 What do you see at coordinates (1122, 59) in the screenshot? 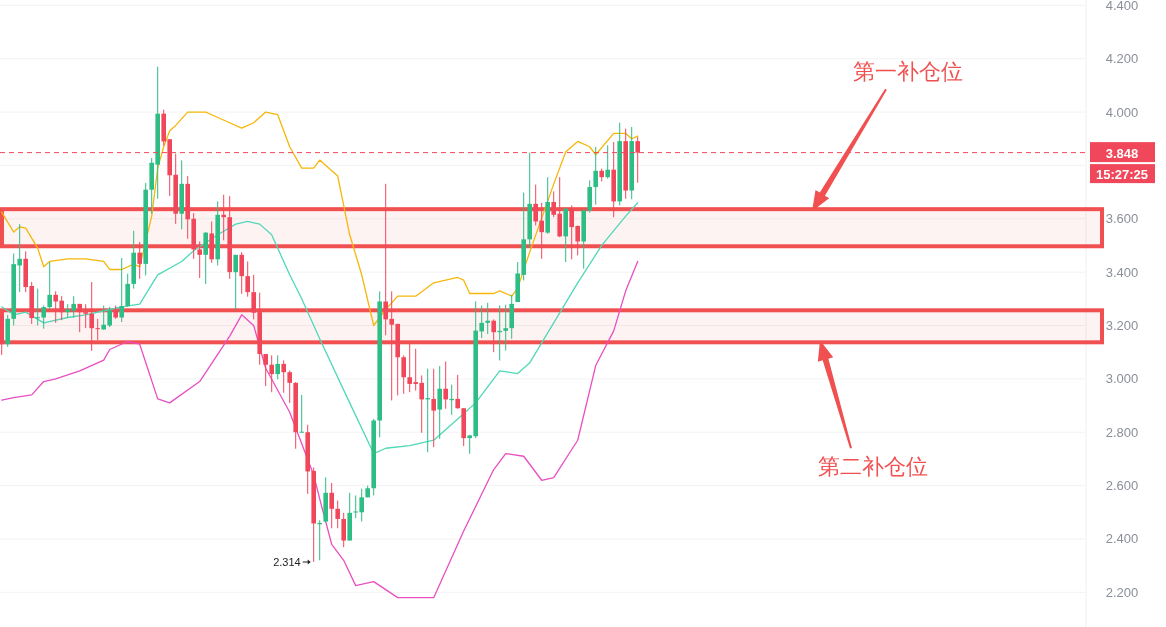
I see `y-tick-label: 4.200` at bounding box center [1122, 59].